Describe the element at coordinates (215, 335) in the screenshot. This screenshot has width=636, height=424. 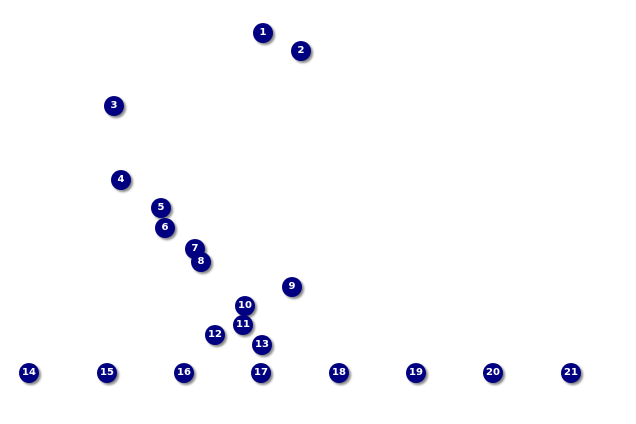
I see `numbered-dot-12: 12` at that location.